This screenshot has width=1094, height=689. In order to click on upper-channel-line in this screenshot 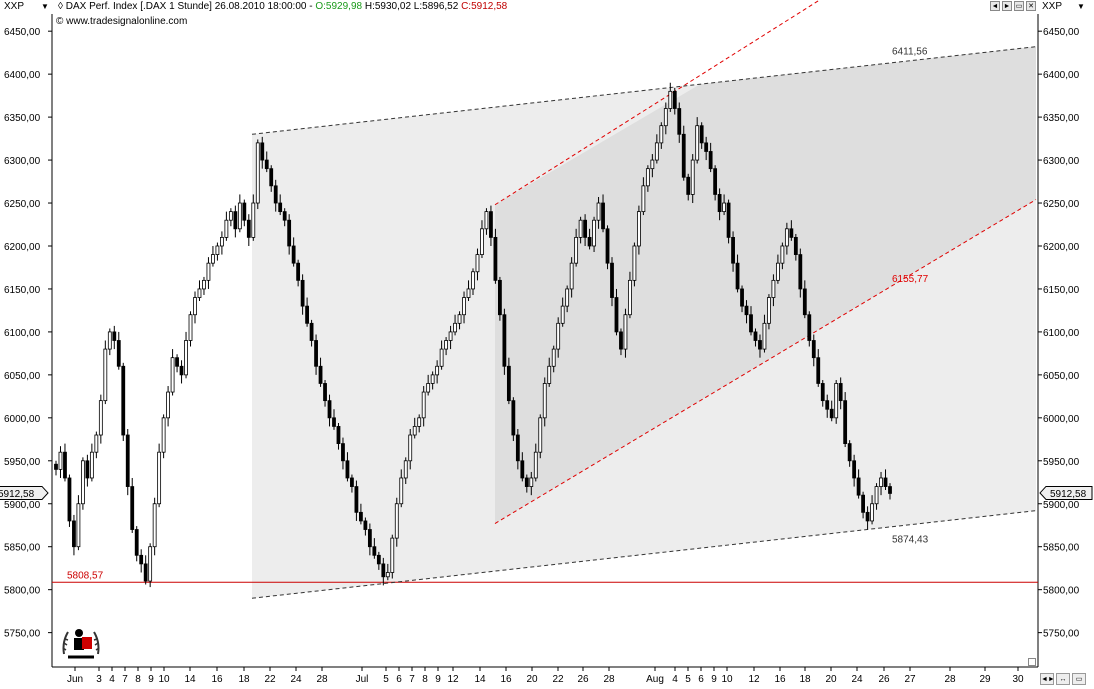, I will do `click(644, 90)`.